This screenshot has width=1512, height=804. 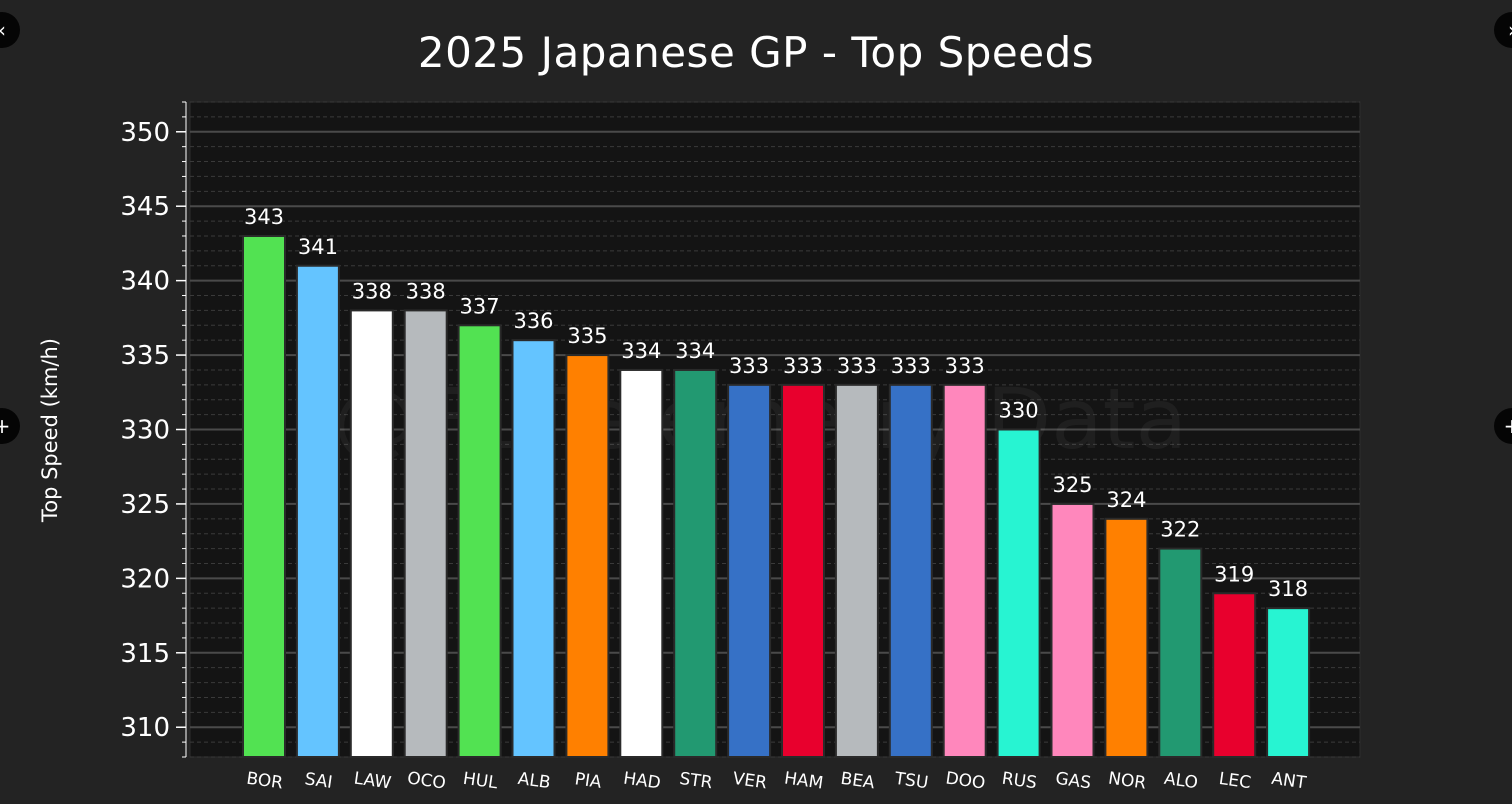 I want to click on y-tick-label: 310, so click(x=145, y=728).